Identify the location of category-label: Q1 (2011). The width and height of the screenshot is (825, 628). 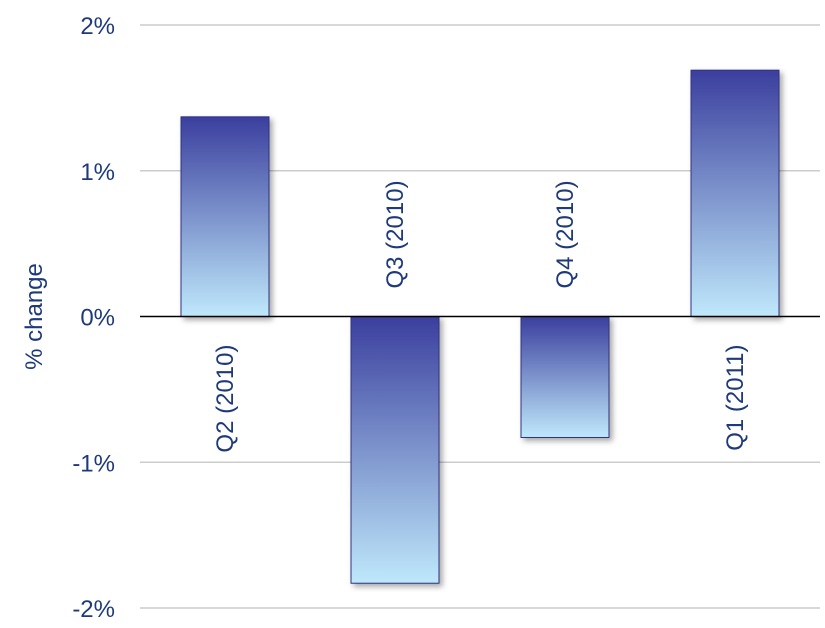
(735, 398).